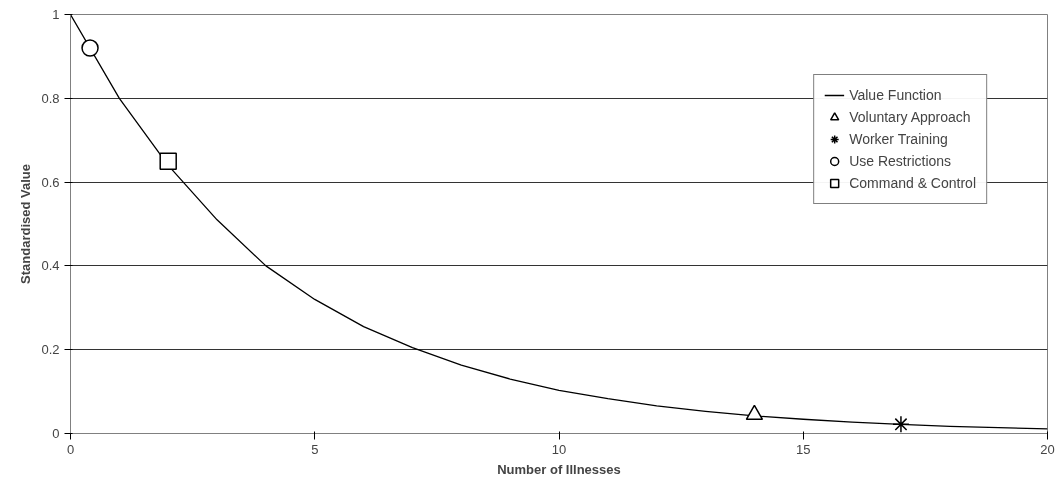  What do you see at coordinates (50, 182) in the screenshot?
I see `y-tick-label: 0.6` at bounding box center [50, 182].